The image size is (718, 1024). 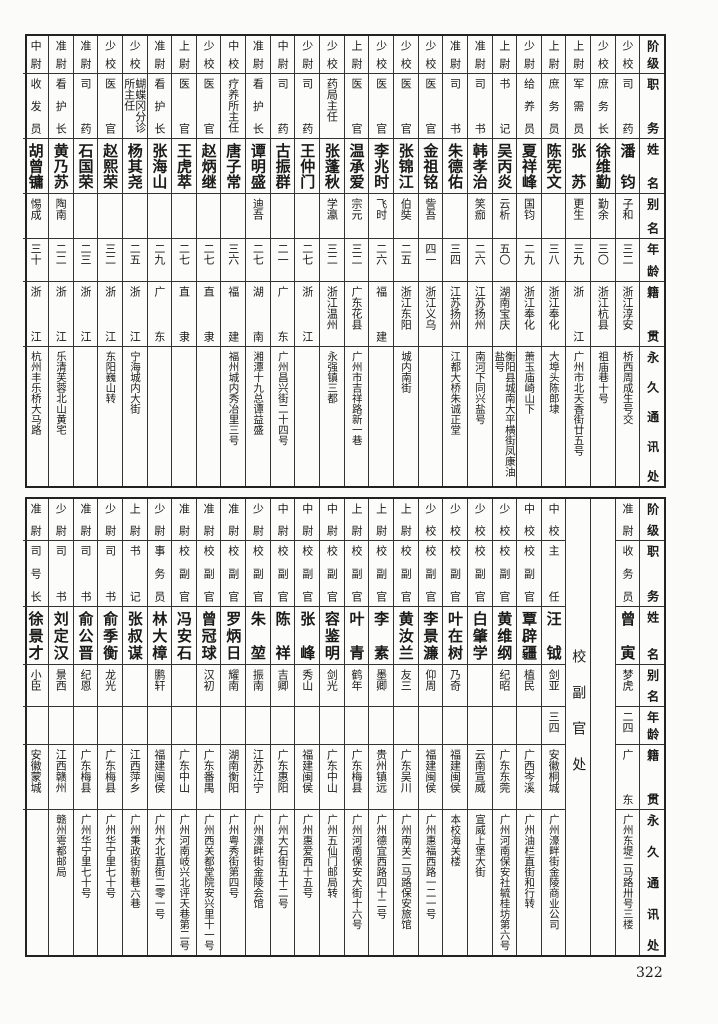 What do you see at coordinates (627, 261) in the screenshot?
I see `table-row: 少校 司药 潘钧 子和 三二 浙江淳安 桥西周成生号交` at bounding box center [627, 261].